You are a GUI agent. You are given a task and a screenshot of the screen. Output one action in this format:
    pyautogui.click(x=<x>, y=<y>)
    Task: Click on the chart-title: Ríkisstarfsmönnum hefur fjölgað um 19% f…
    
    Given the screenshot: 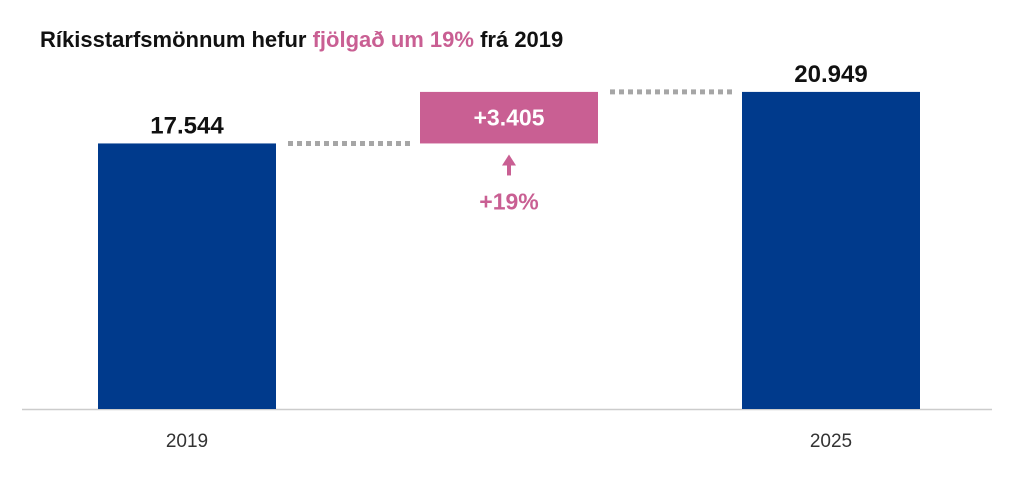 What is the action you would take?
    pyautogui.click(x=301, y=40)
    